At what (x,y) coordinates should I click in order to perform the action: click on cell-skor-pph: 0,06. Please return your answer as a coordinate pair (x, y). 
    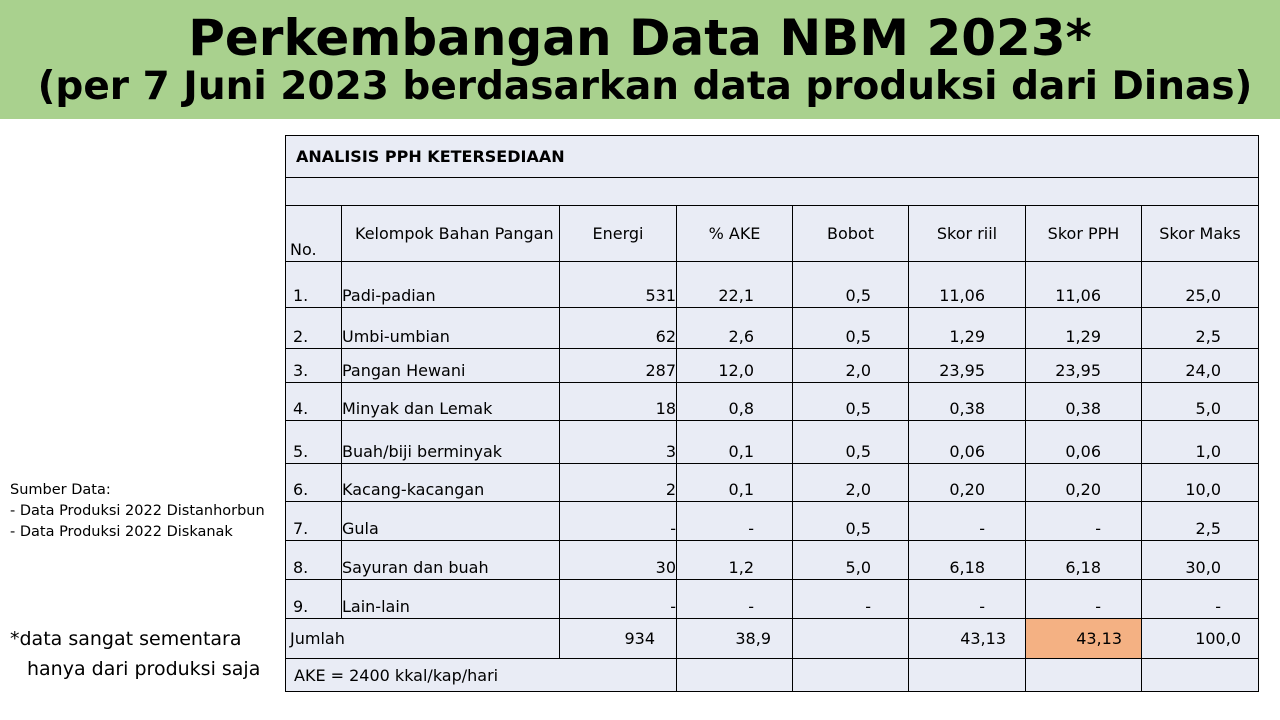
    Looking at the image, I should click on (1083, 442).